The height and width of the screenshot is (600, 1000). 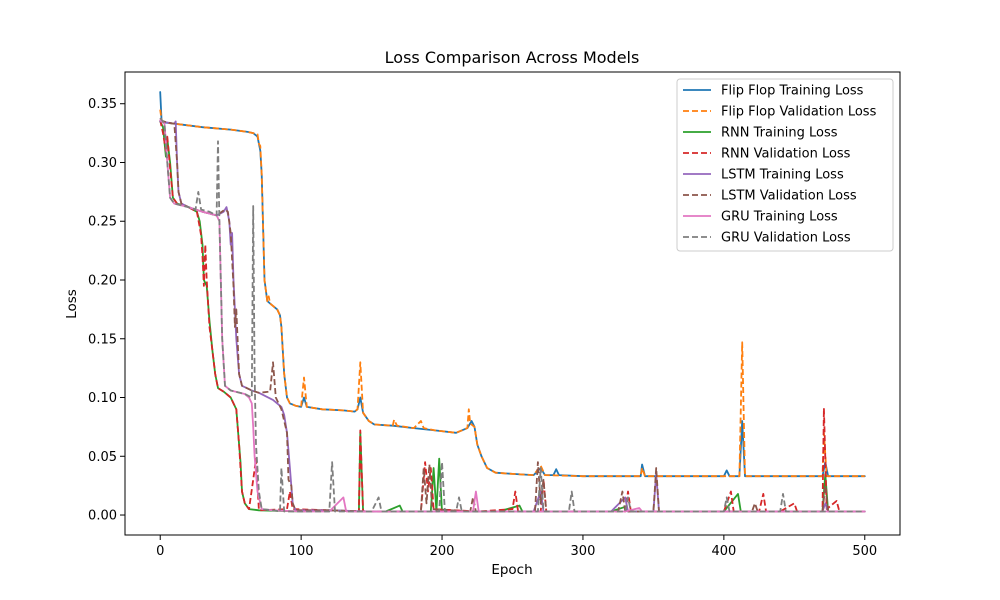 What do you see at coordinates (512, 57) in the screenshot?
I see `chart-title: Loss Comparison Across Models` at bounding box center [512, 57].